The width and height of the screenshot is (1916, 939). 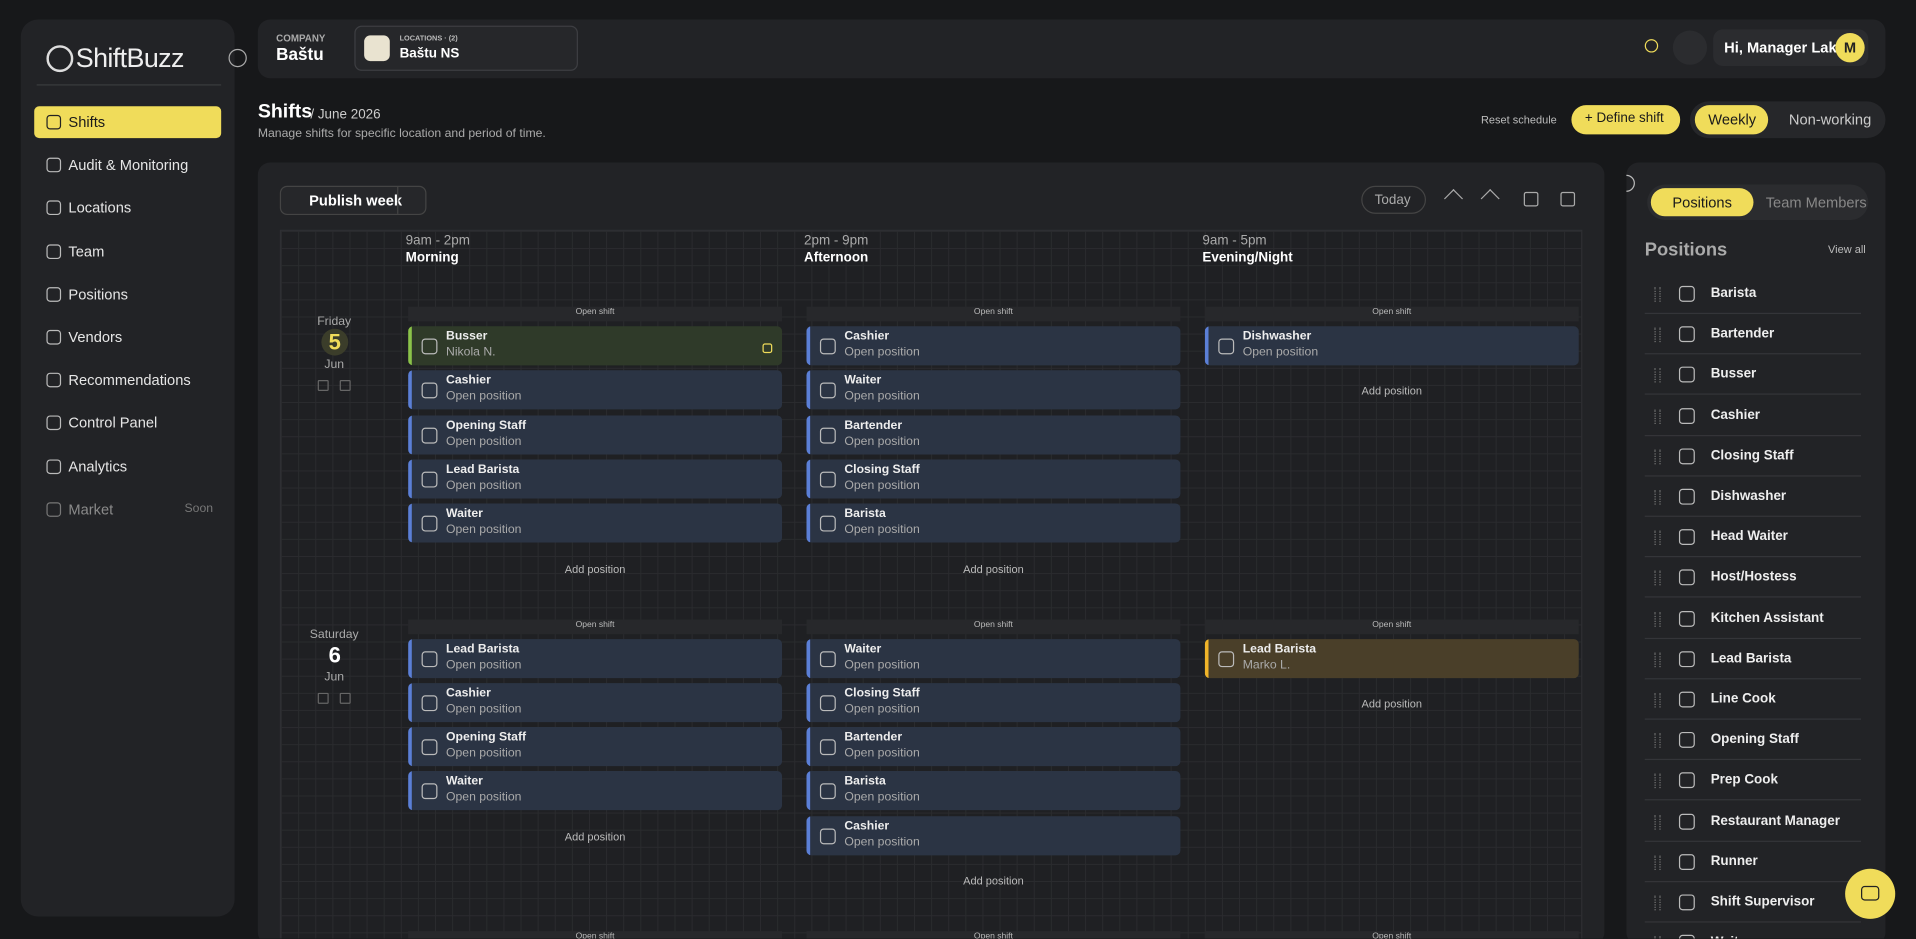 What do you see at coordinates (127, 294) in the screenshot?
I see `nav-item: Positions` at bounding box center [127, 294].